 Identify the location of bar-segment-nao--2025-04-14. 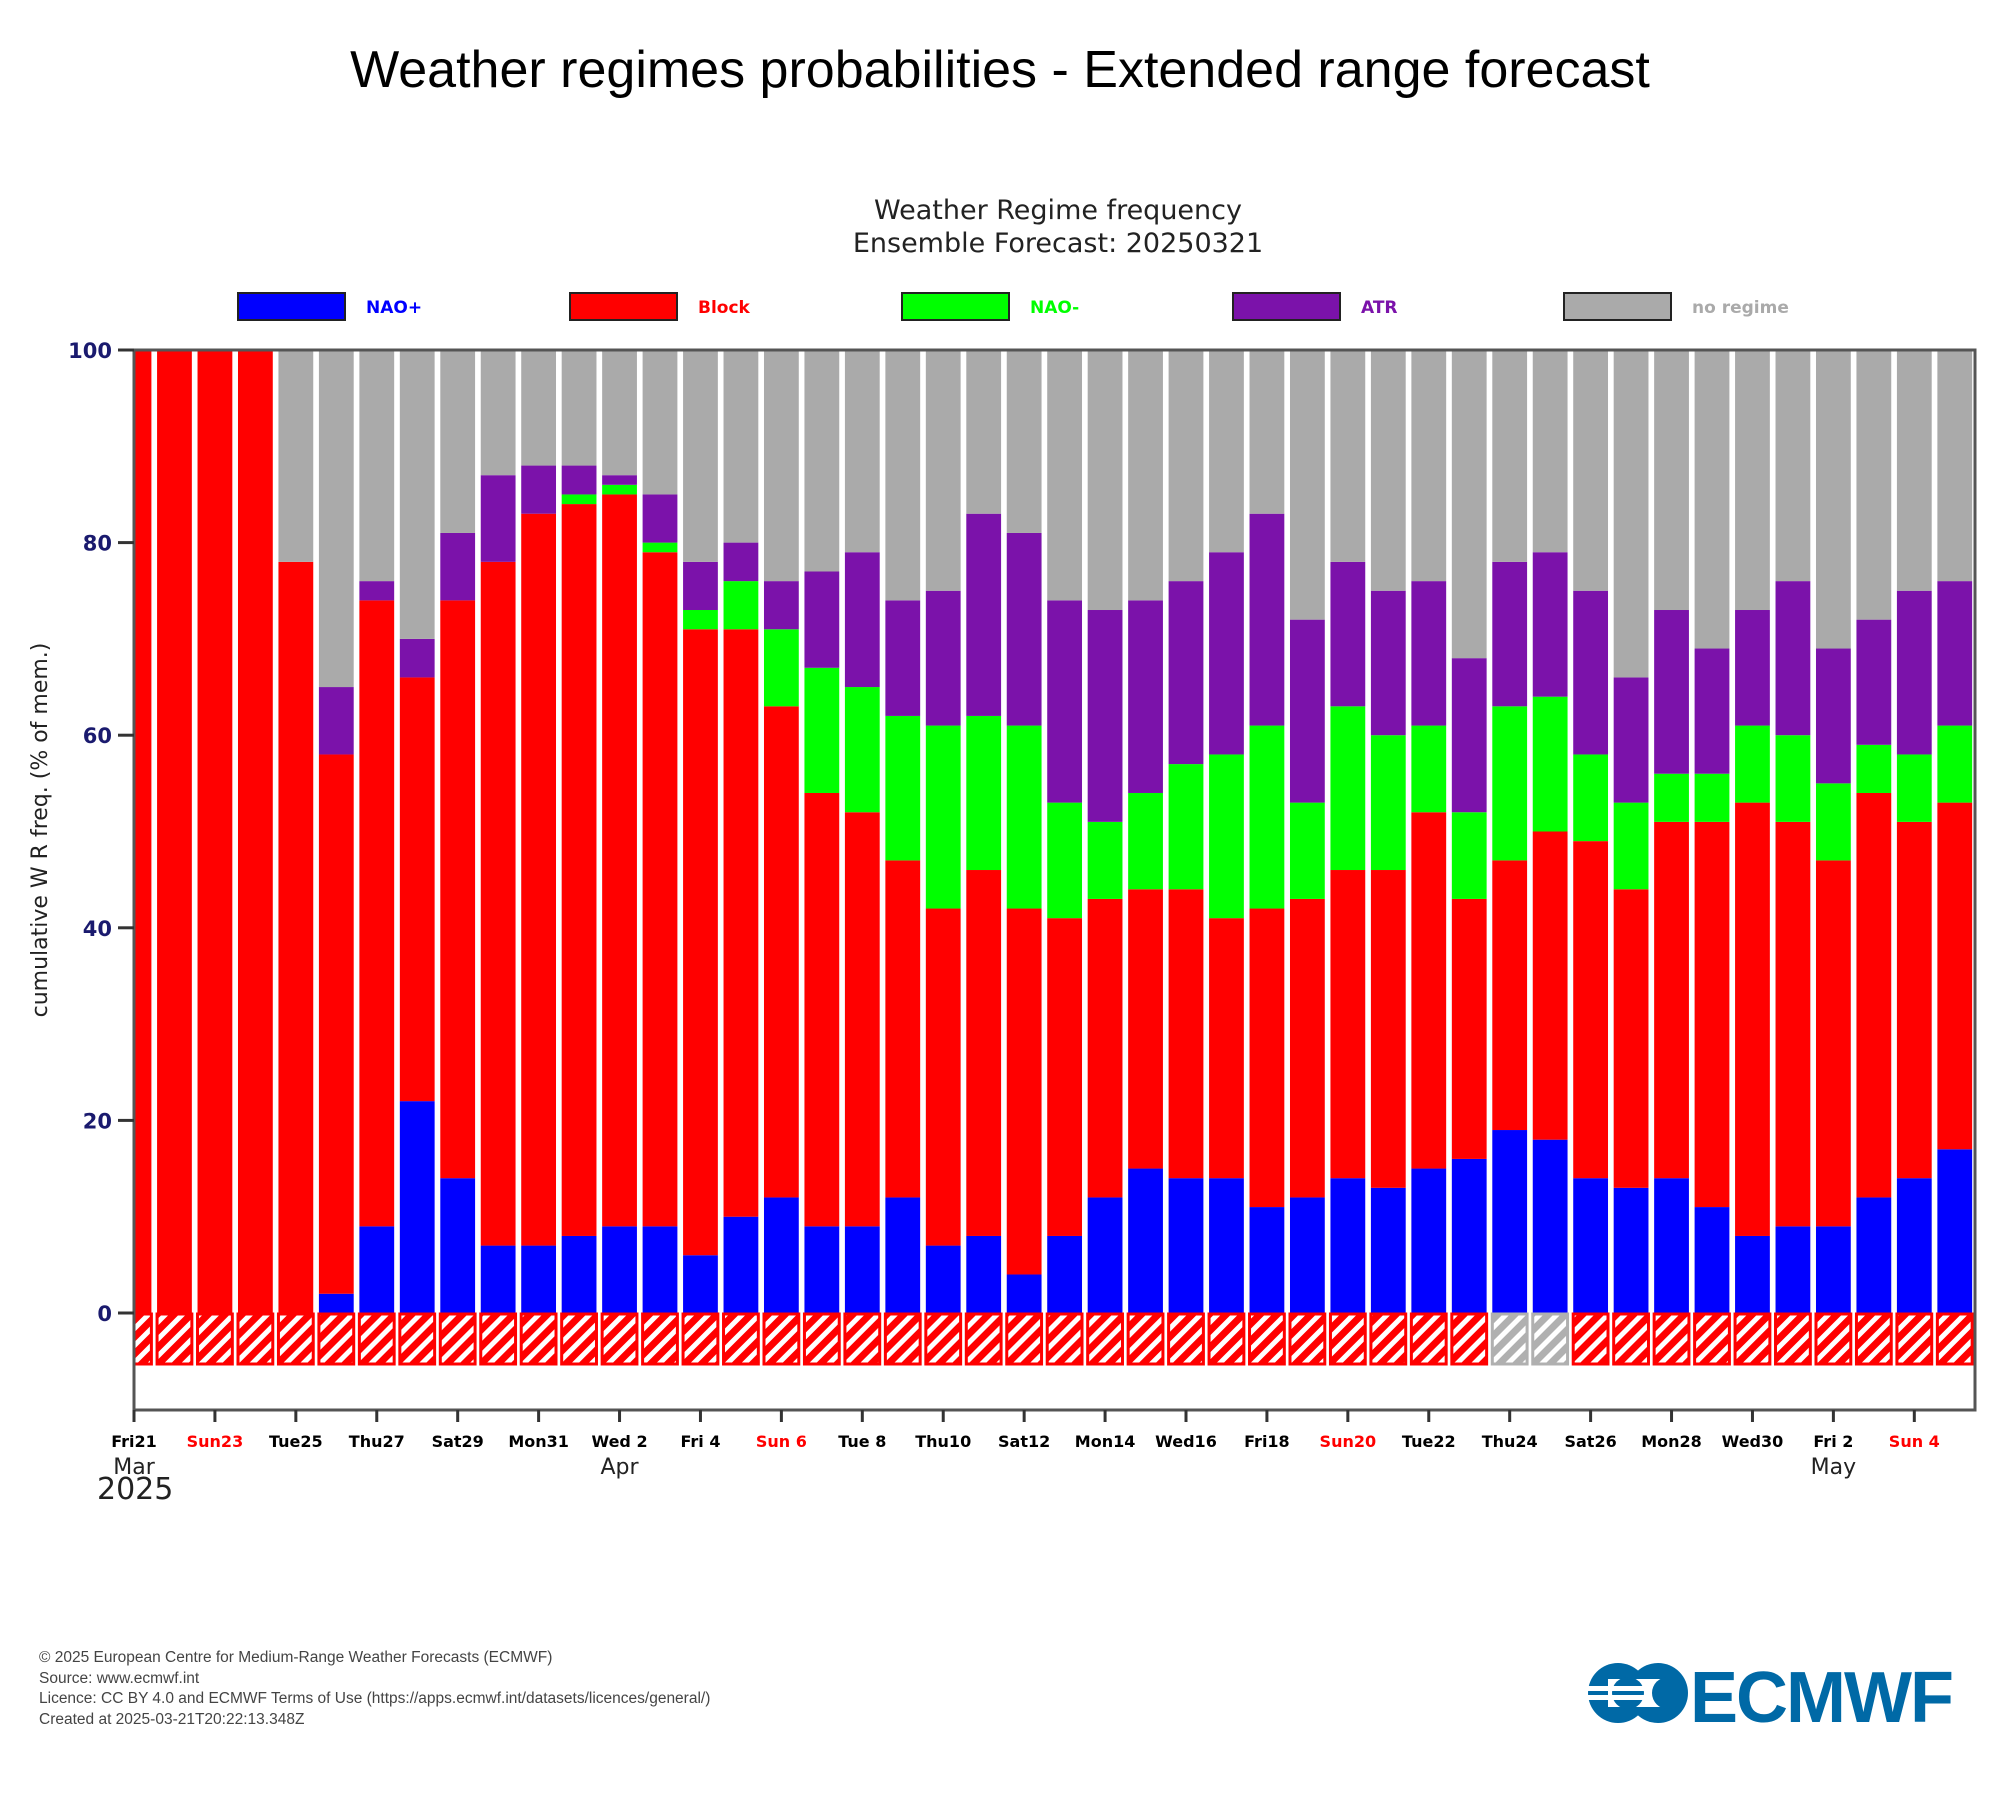
(1105, 1255).